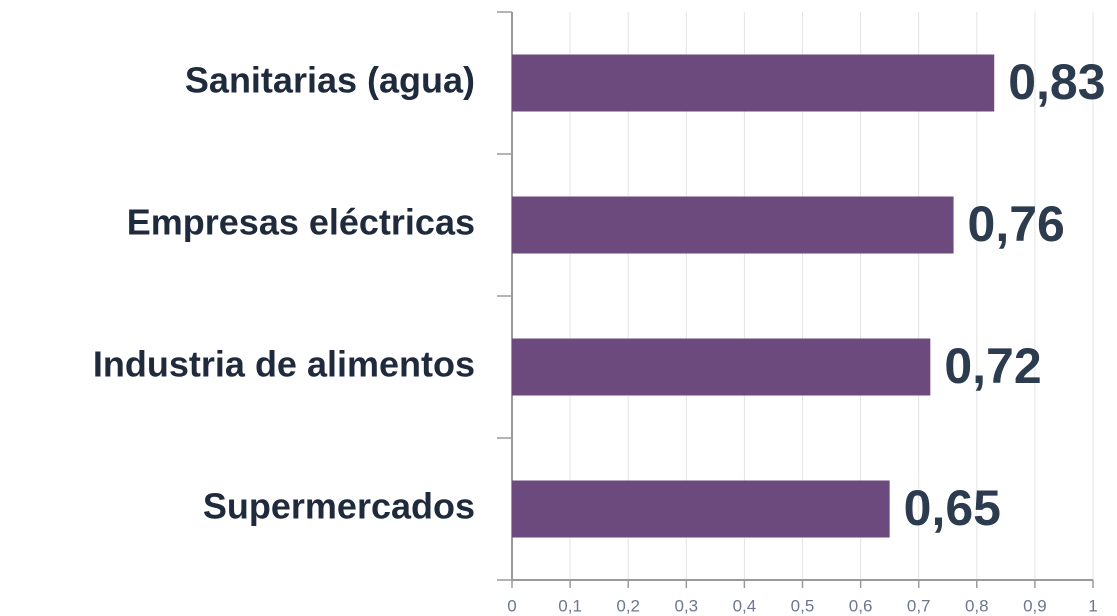  I want to click on x-tick-label: 0,6, so click(861, 605).